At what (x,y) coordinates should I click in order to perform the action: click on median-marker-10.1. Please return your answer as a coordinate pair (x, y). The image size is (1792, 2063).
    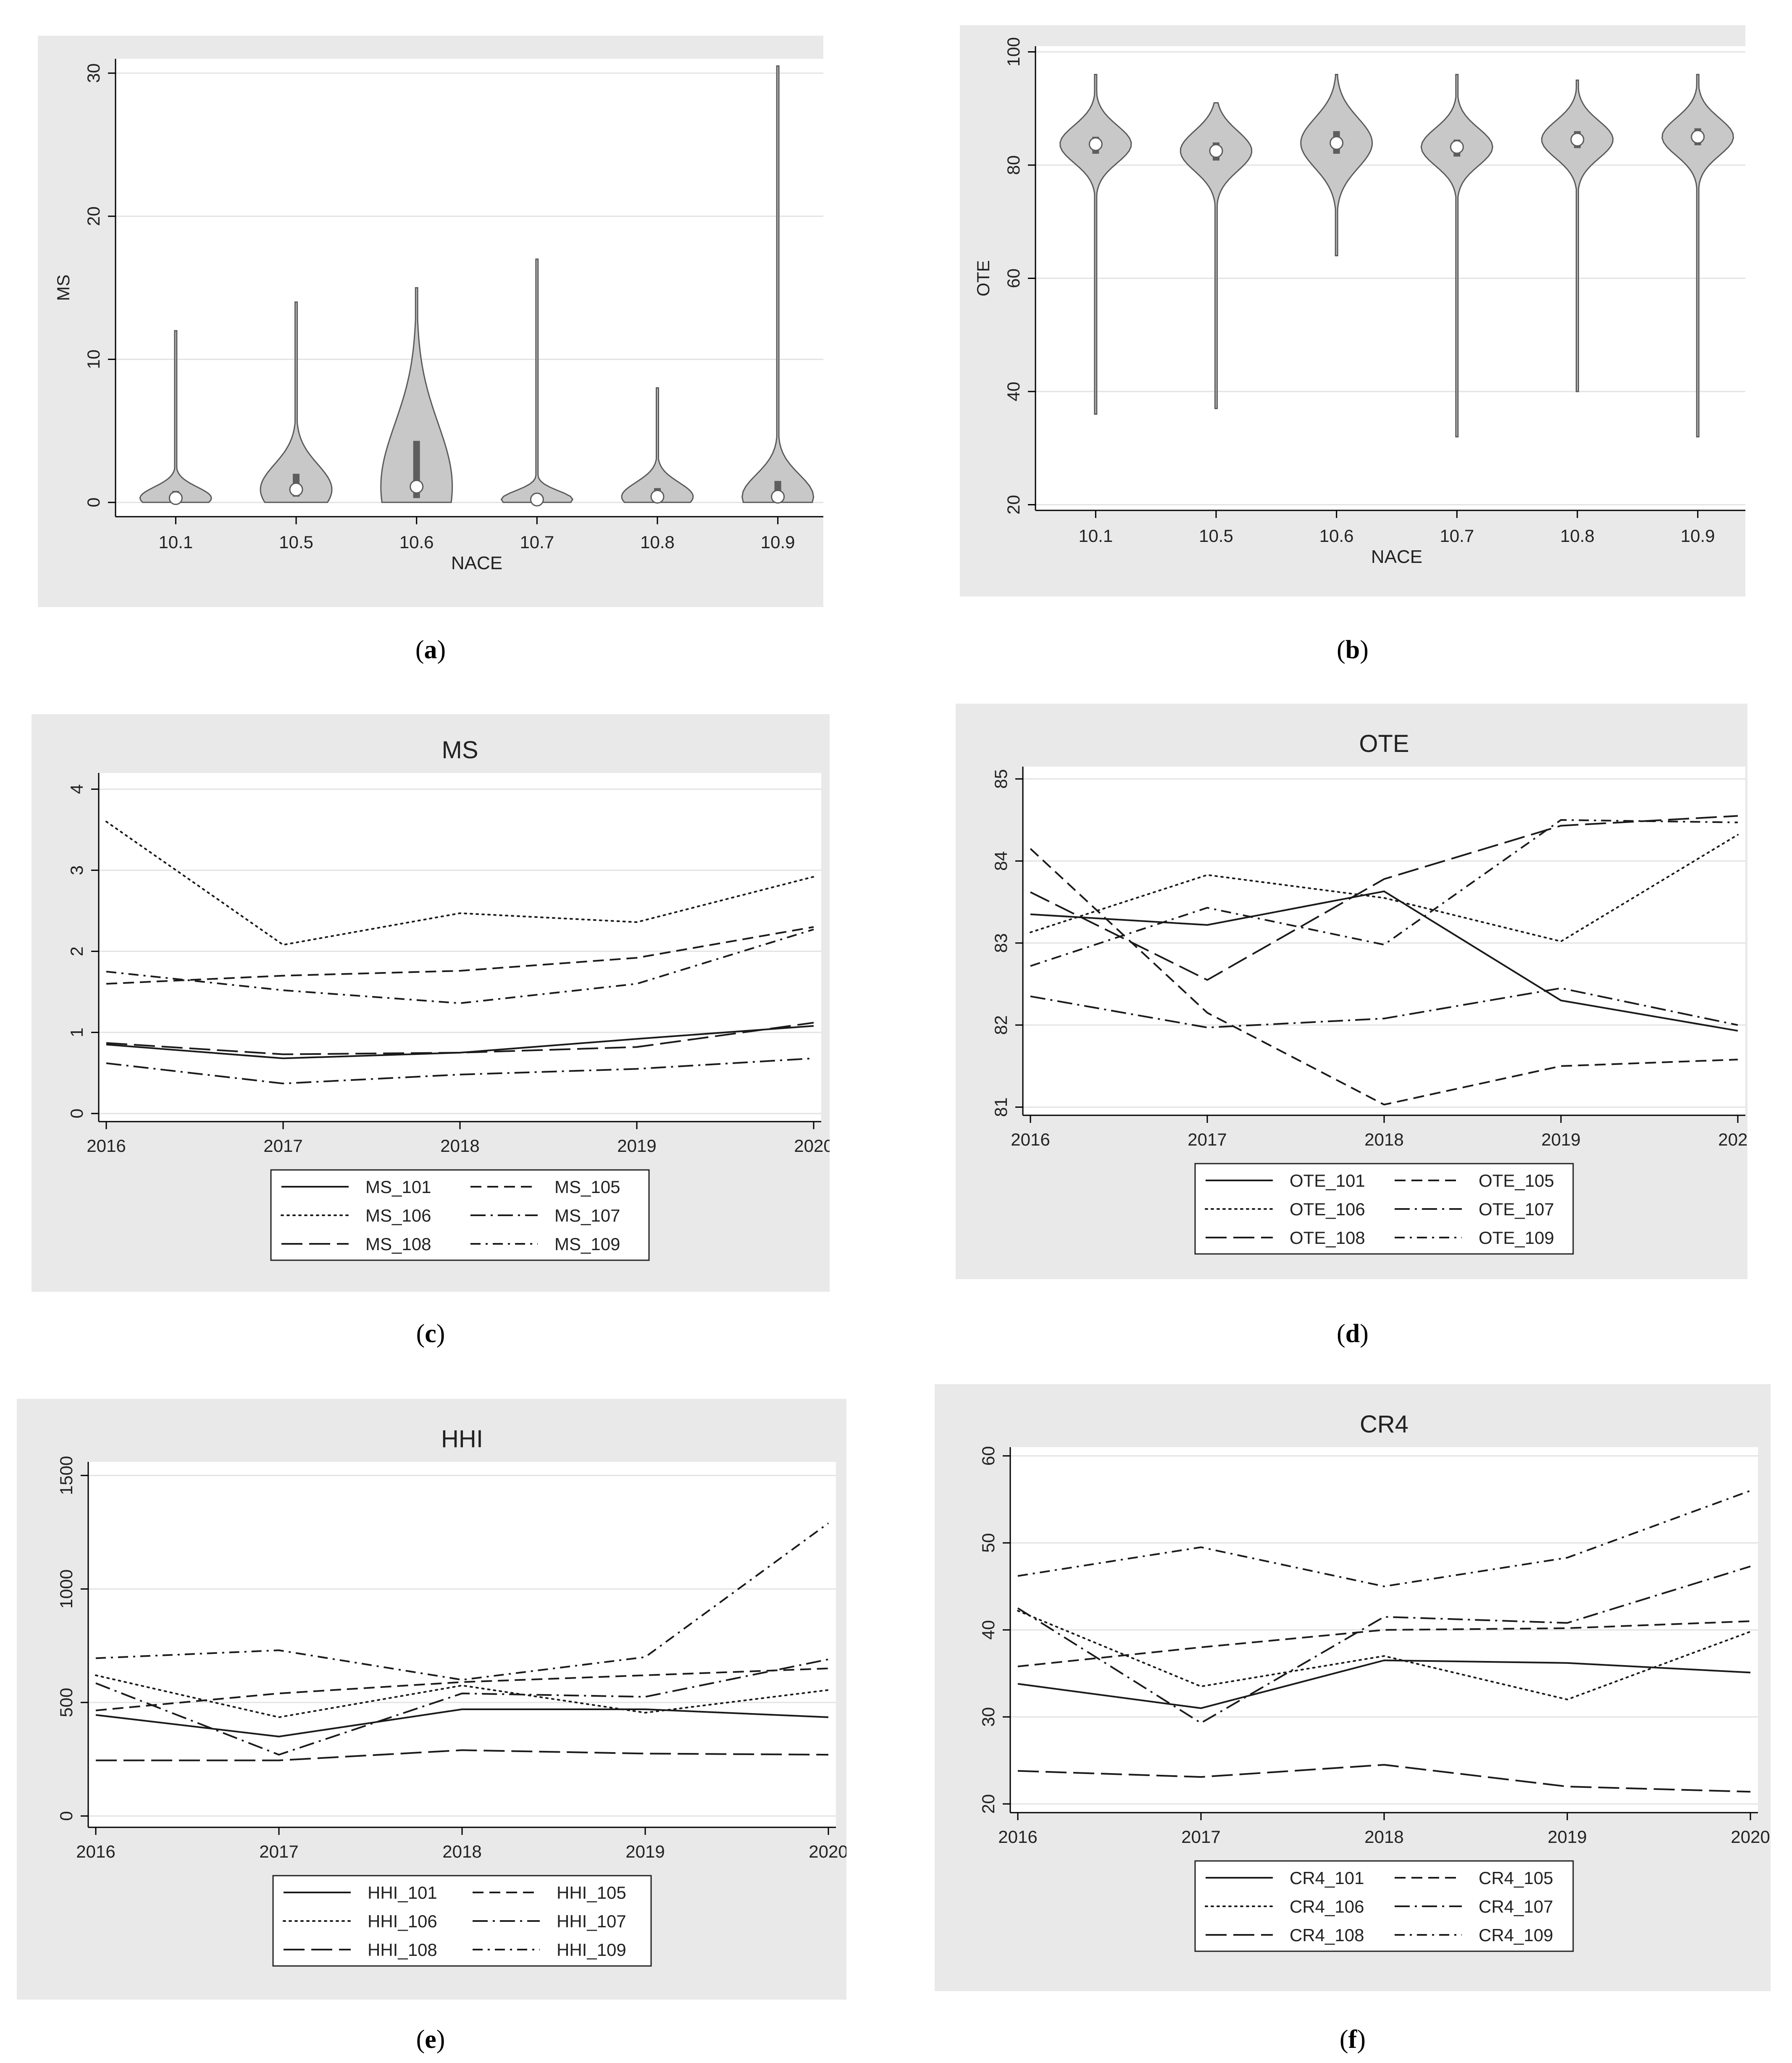
    Looking at the image, I should click on (175, 498).